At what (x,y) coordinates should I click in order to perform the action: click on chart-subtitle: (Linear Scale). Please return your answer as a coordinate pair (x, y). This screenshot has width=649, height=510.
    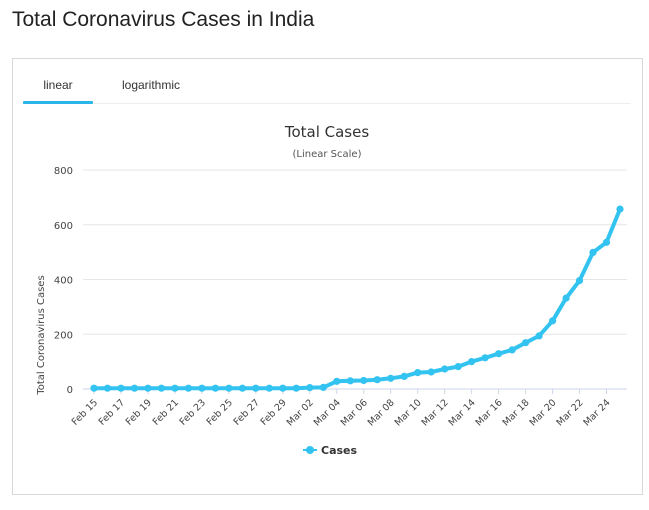
    Looking at the image, I should click on (327, 154).